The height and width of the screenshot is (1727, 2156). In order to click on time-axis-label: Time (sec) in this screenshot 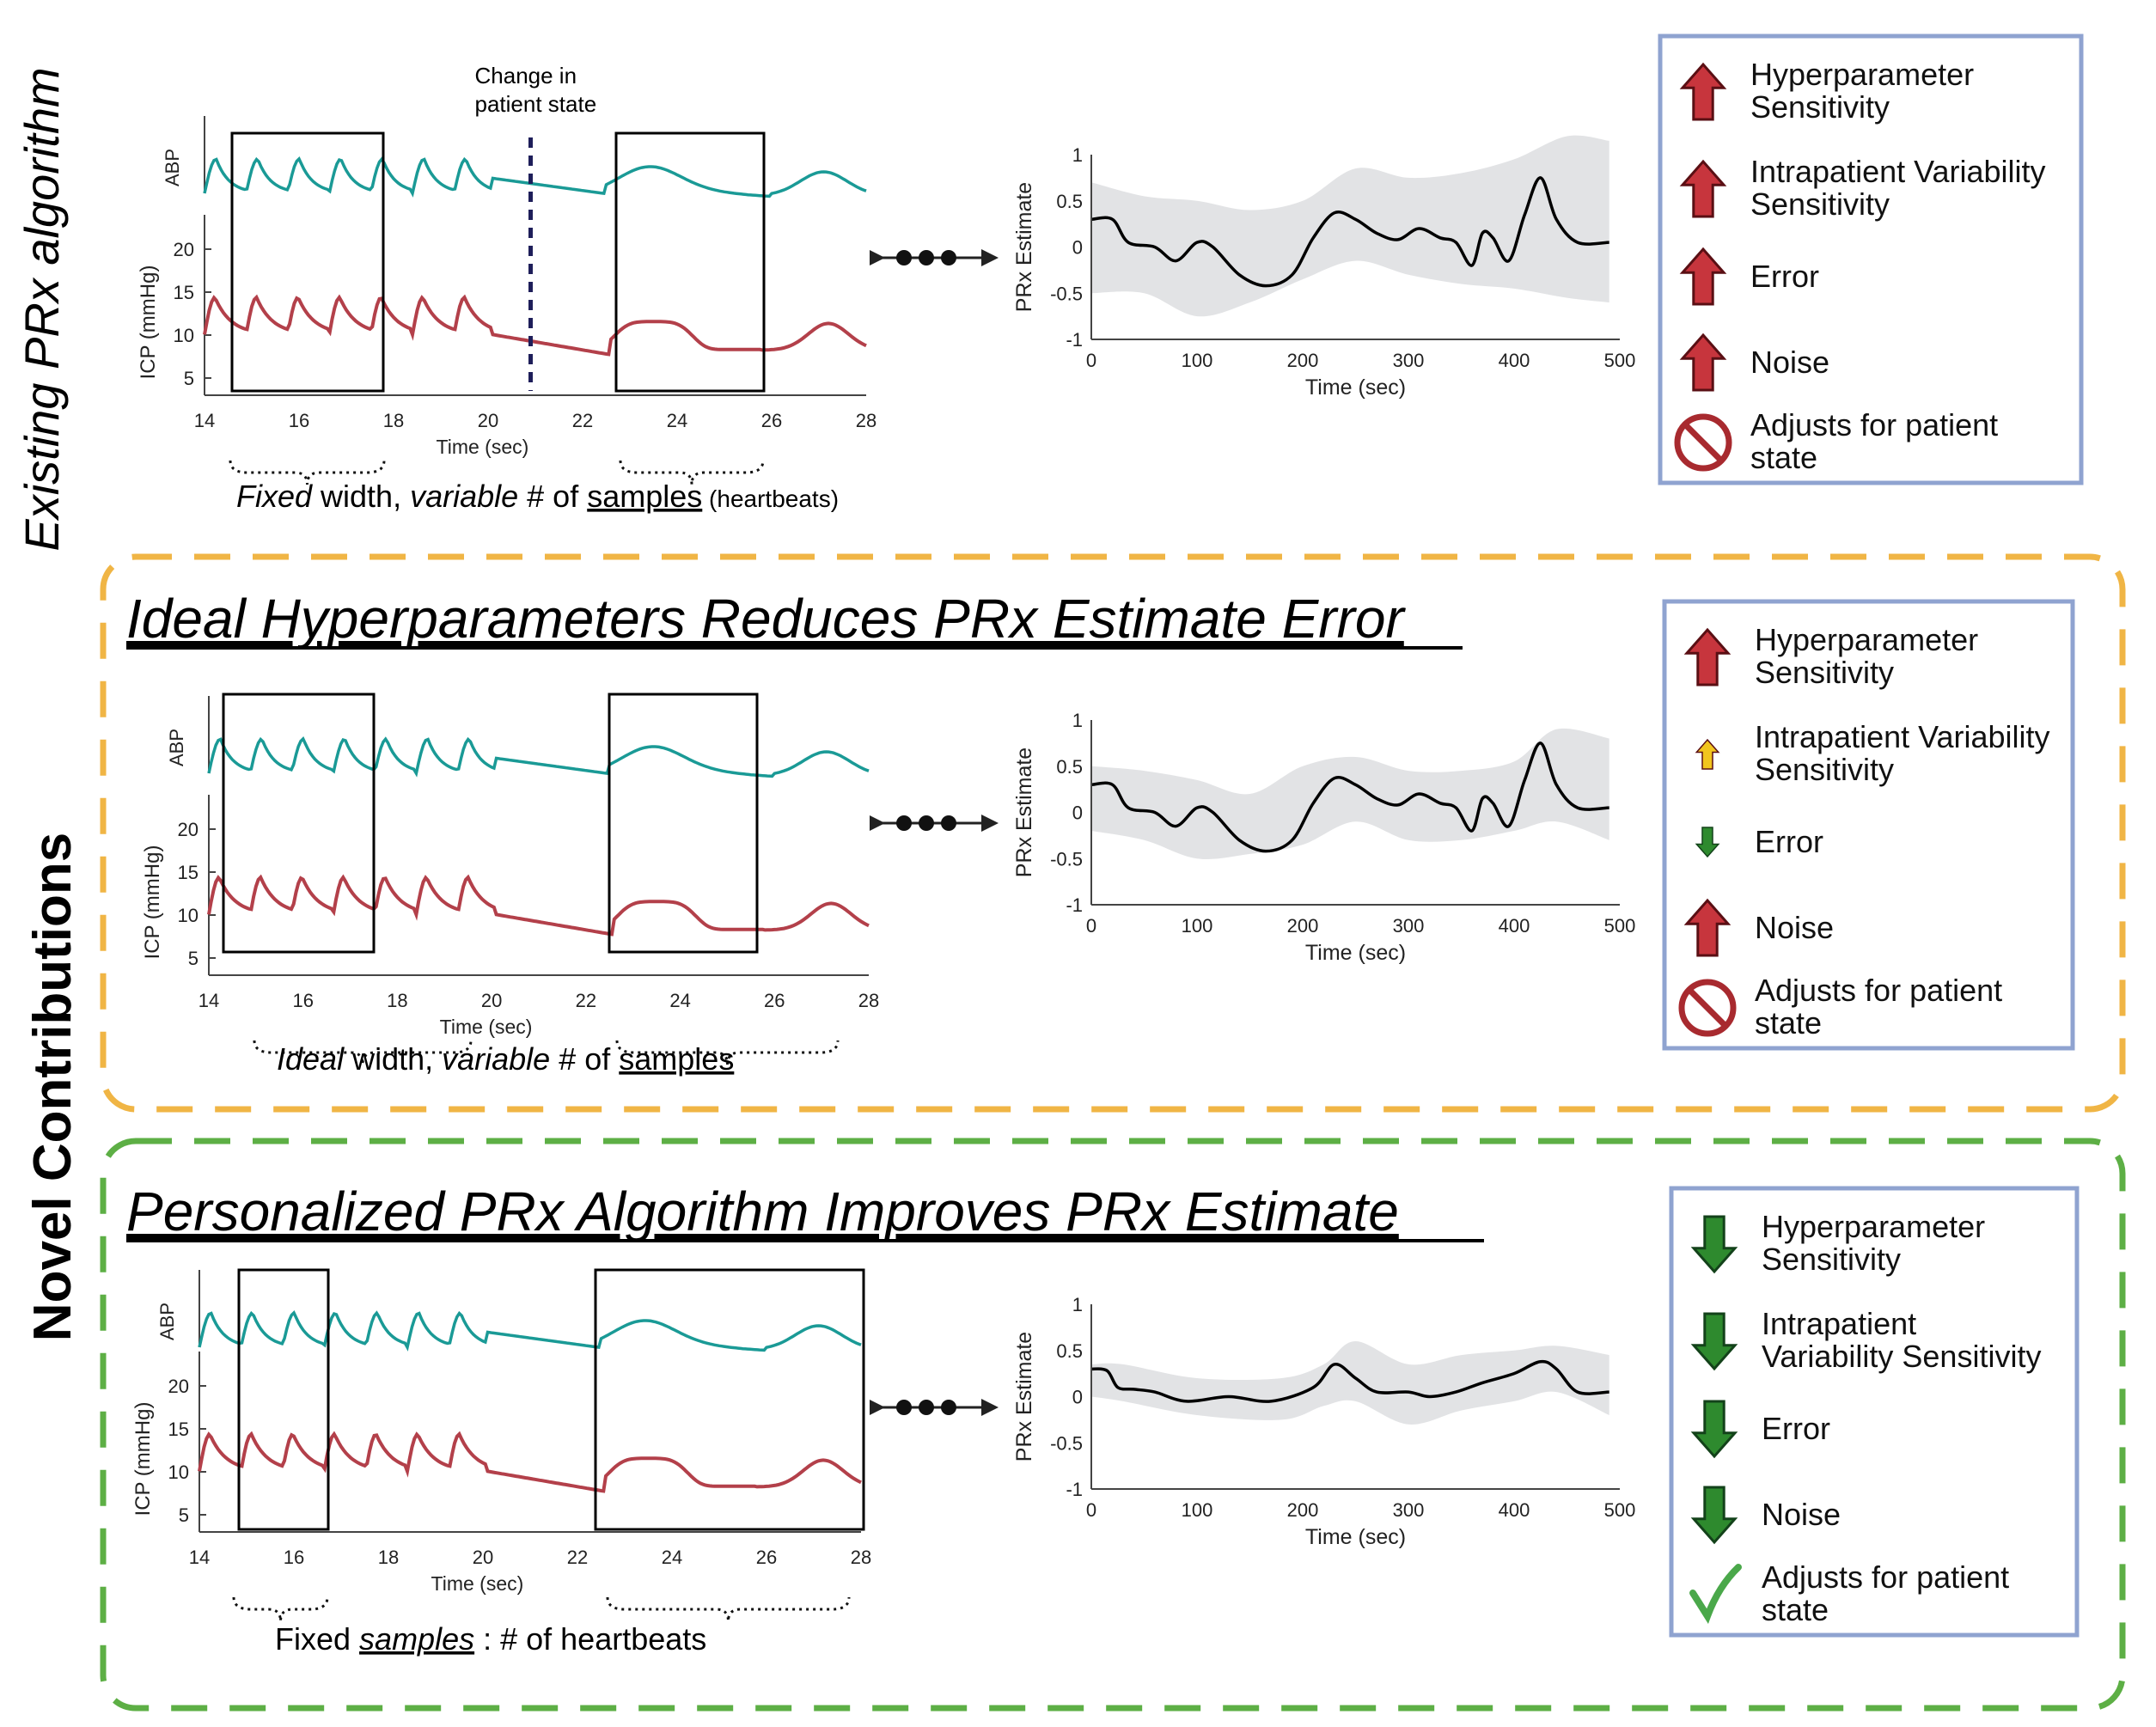, I will do `click(483, 447)`.